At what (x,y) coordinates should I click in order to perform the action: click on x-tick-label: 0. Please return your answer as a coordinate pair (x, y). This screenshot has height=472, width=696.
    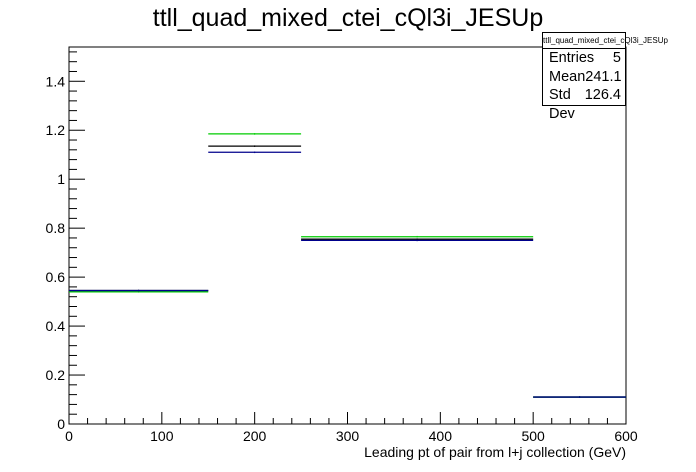
    Looking at the image, I should click on (69, 436).